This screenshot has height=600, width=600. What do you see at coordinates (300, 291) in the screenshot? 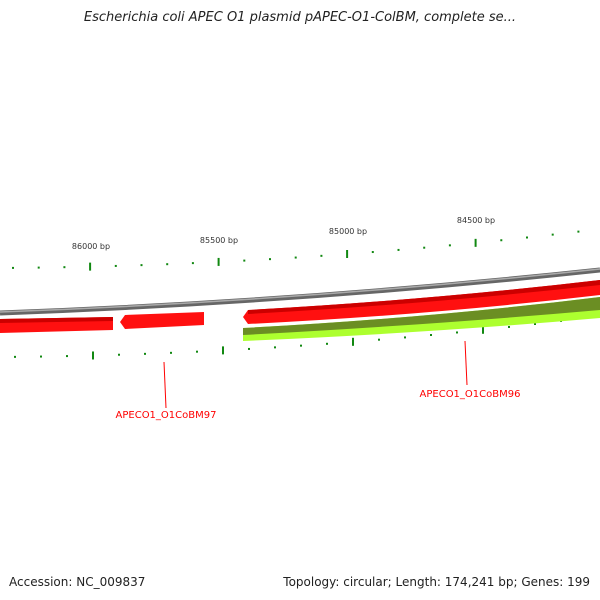
I see `backbone-track` at bounding box center [300, 291].